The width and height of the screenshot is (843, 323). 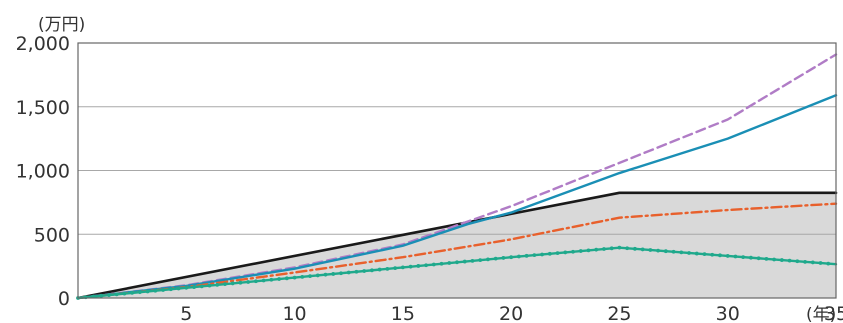 I want to click on x-tick-label: 30, so click(x=728, y=313).